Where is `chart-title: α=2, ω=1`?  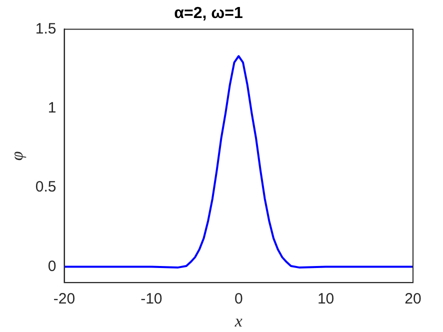
chart-title: α=2, ω=1 is located at coordinates (208, 13).